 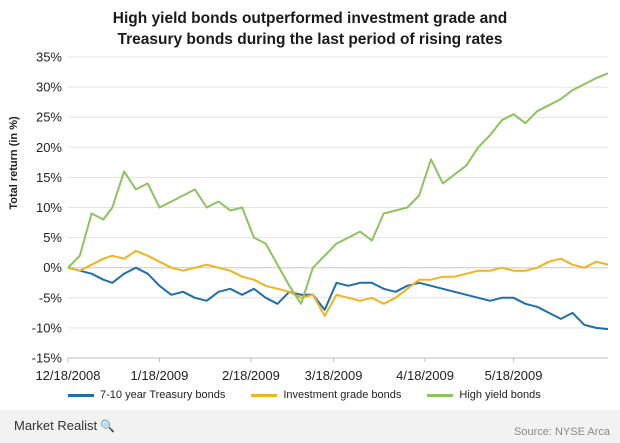 I want to click on y-tick-label: 20%, so click(x=49, y=147).